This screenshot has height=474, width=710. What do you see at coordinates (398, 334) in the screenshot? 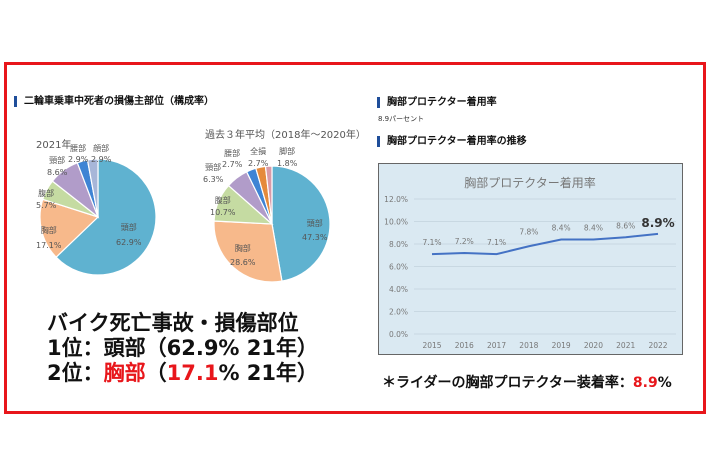
I see `y-tick-label: 0.0%` at bounding box center [398, 334].